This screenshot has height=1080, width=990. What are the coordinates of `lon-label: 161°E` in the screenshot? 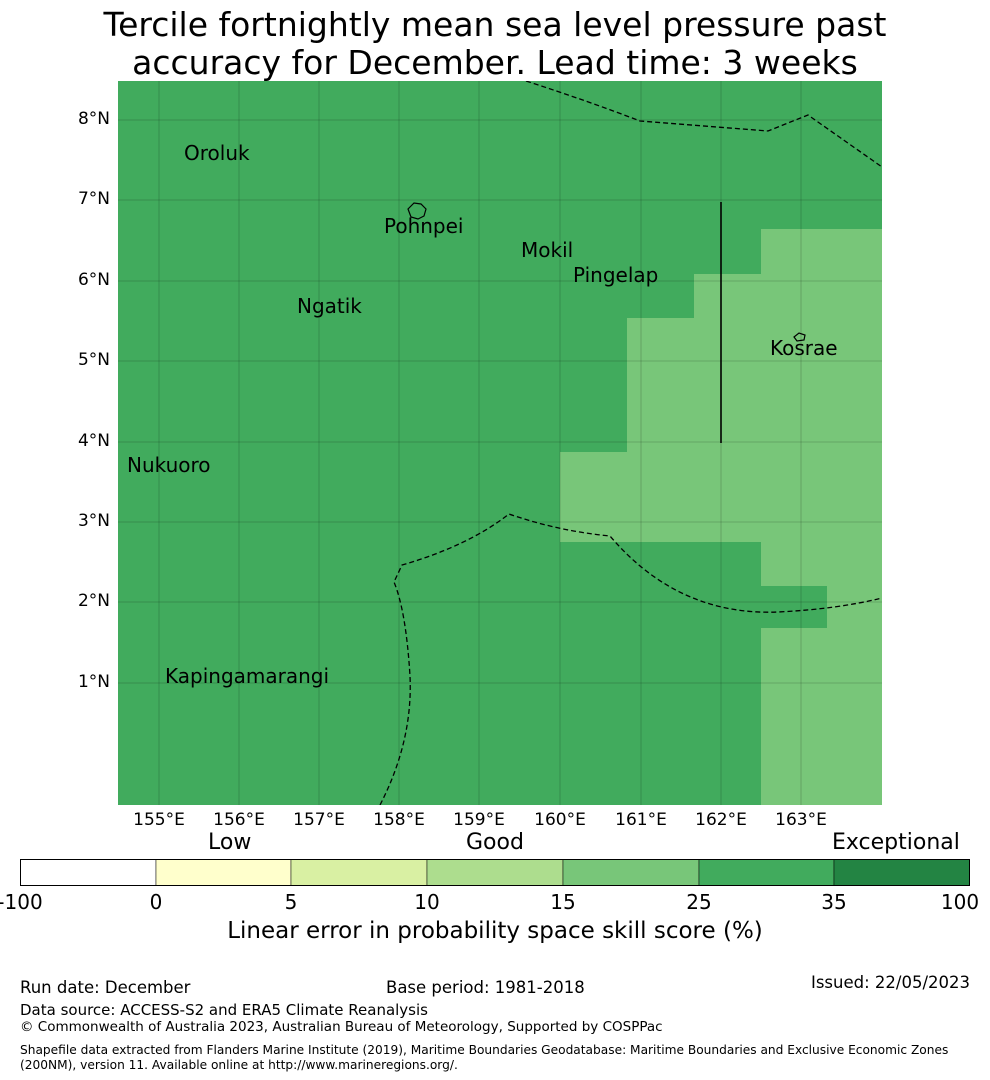 It's located at (641, 820).